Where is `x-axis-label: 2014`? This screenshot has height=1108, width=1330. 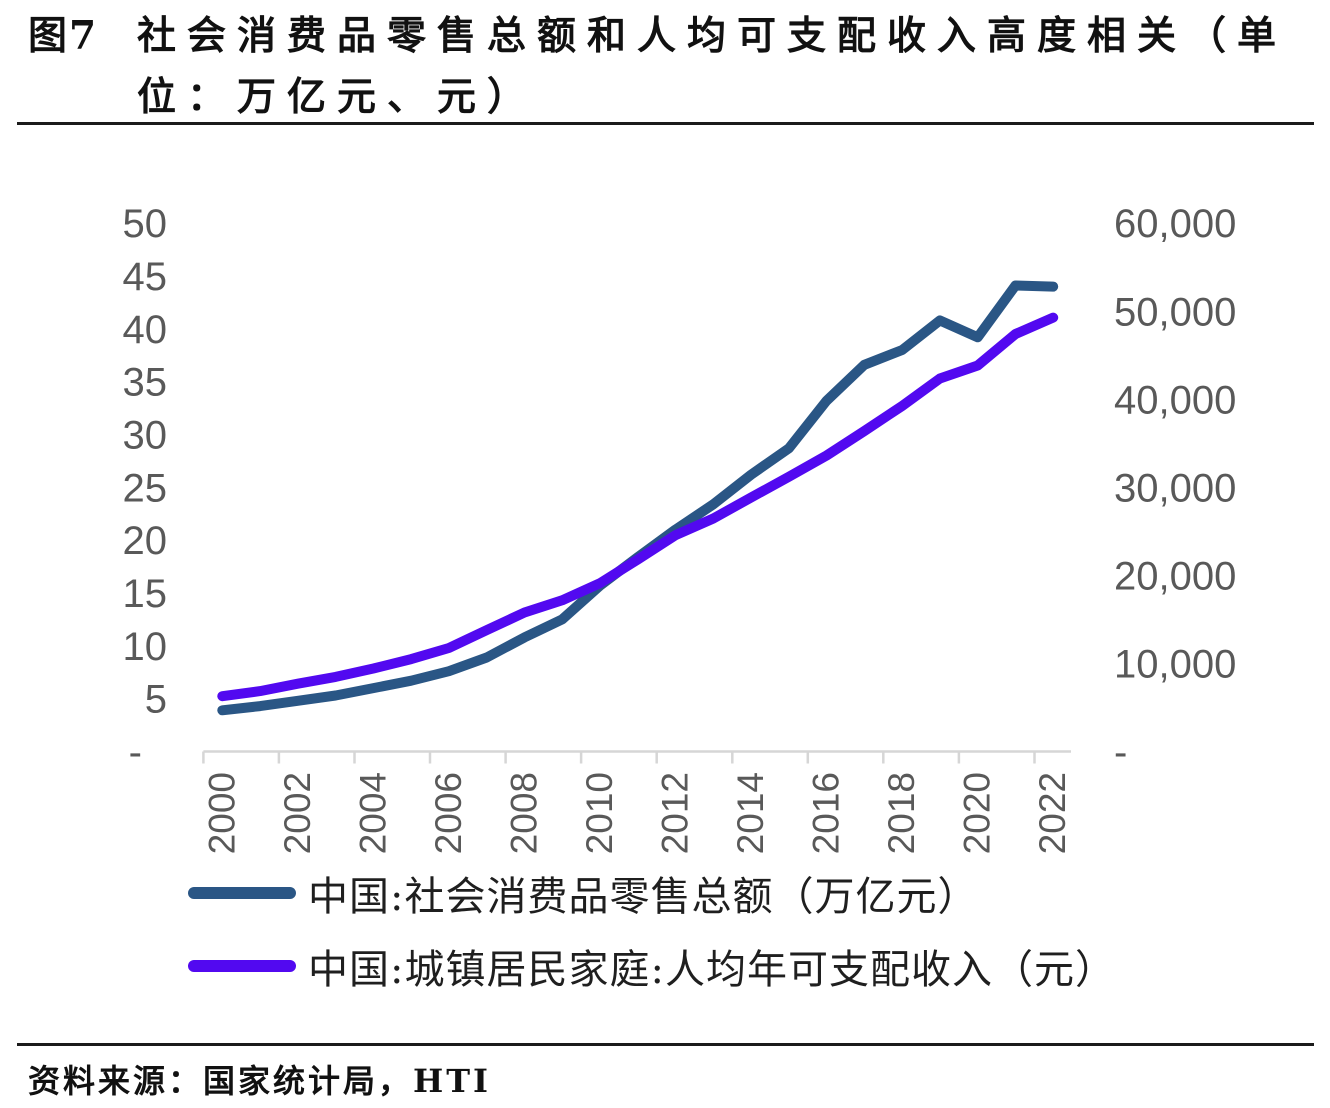 x-axis-label: 2014 is located at coordinates (750, 813).